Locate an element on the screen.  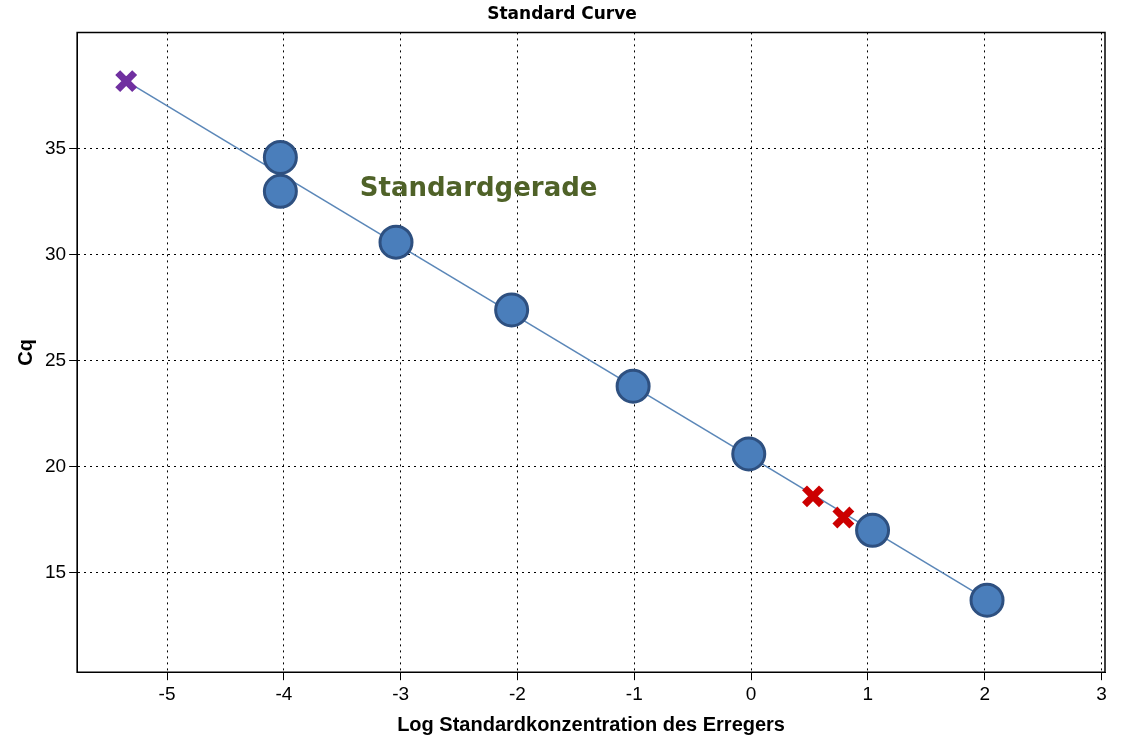
x-tick-label: -3 is located at coordinates (401, 693).